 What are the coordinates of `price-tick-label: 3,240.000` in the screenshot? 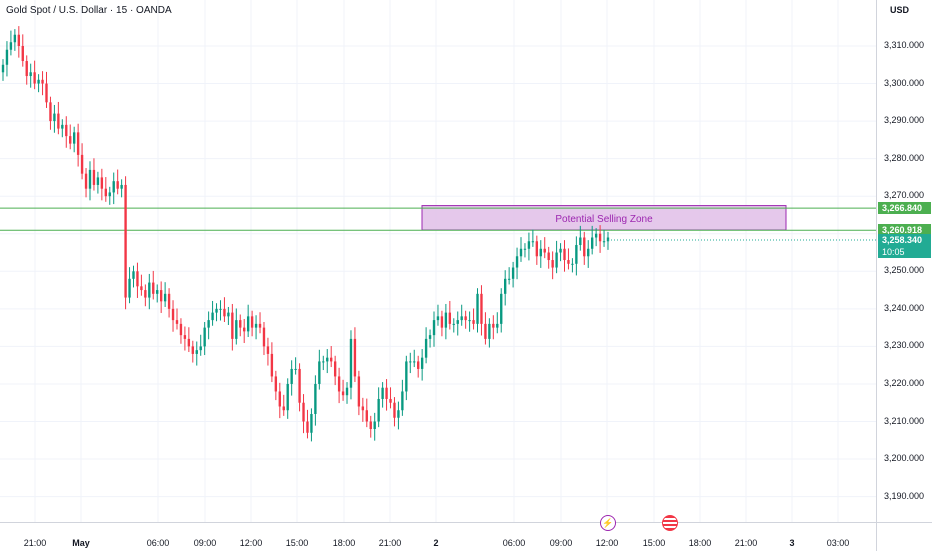 It's located at (904, 307).